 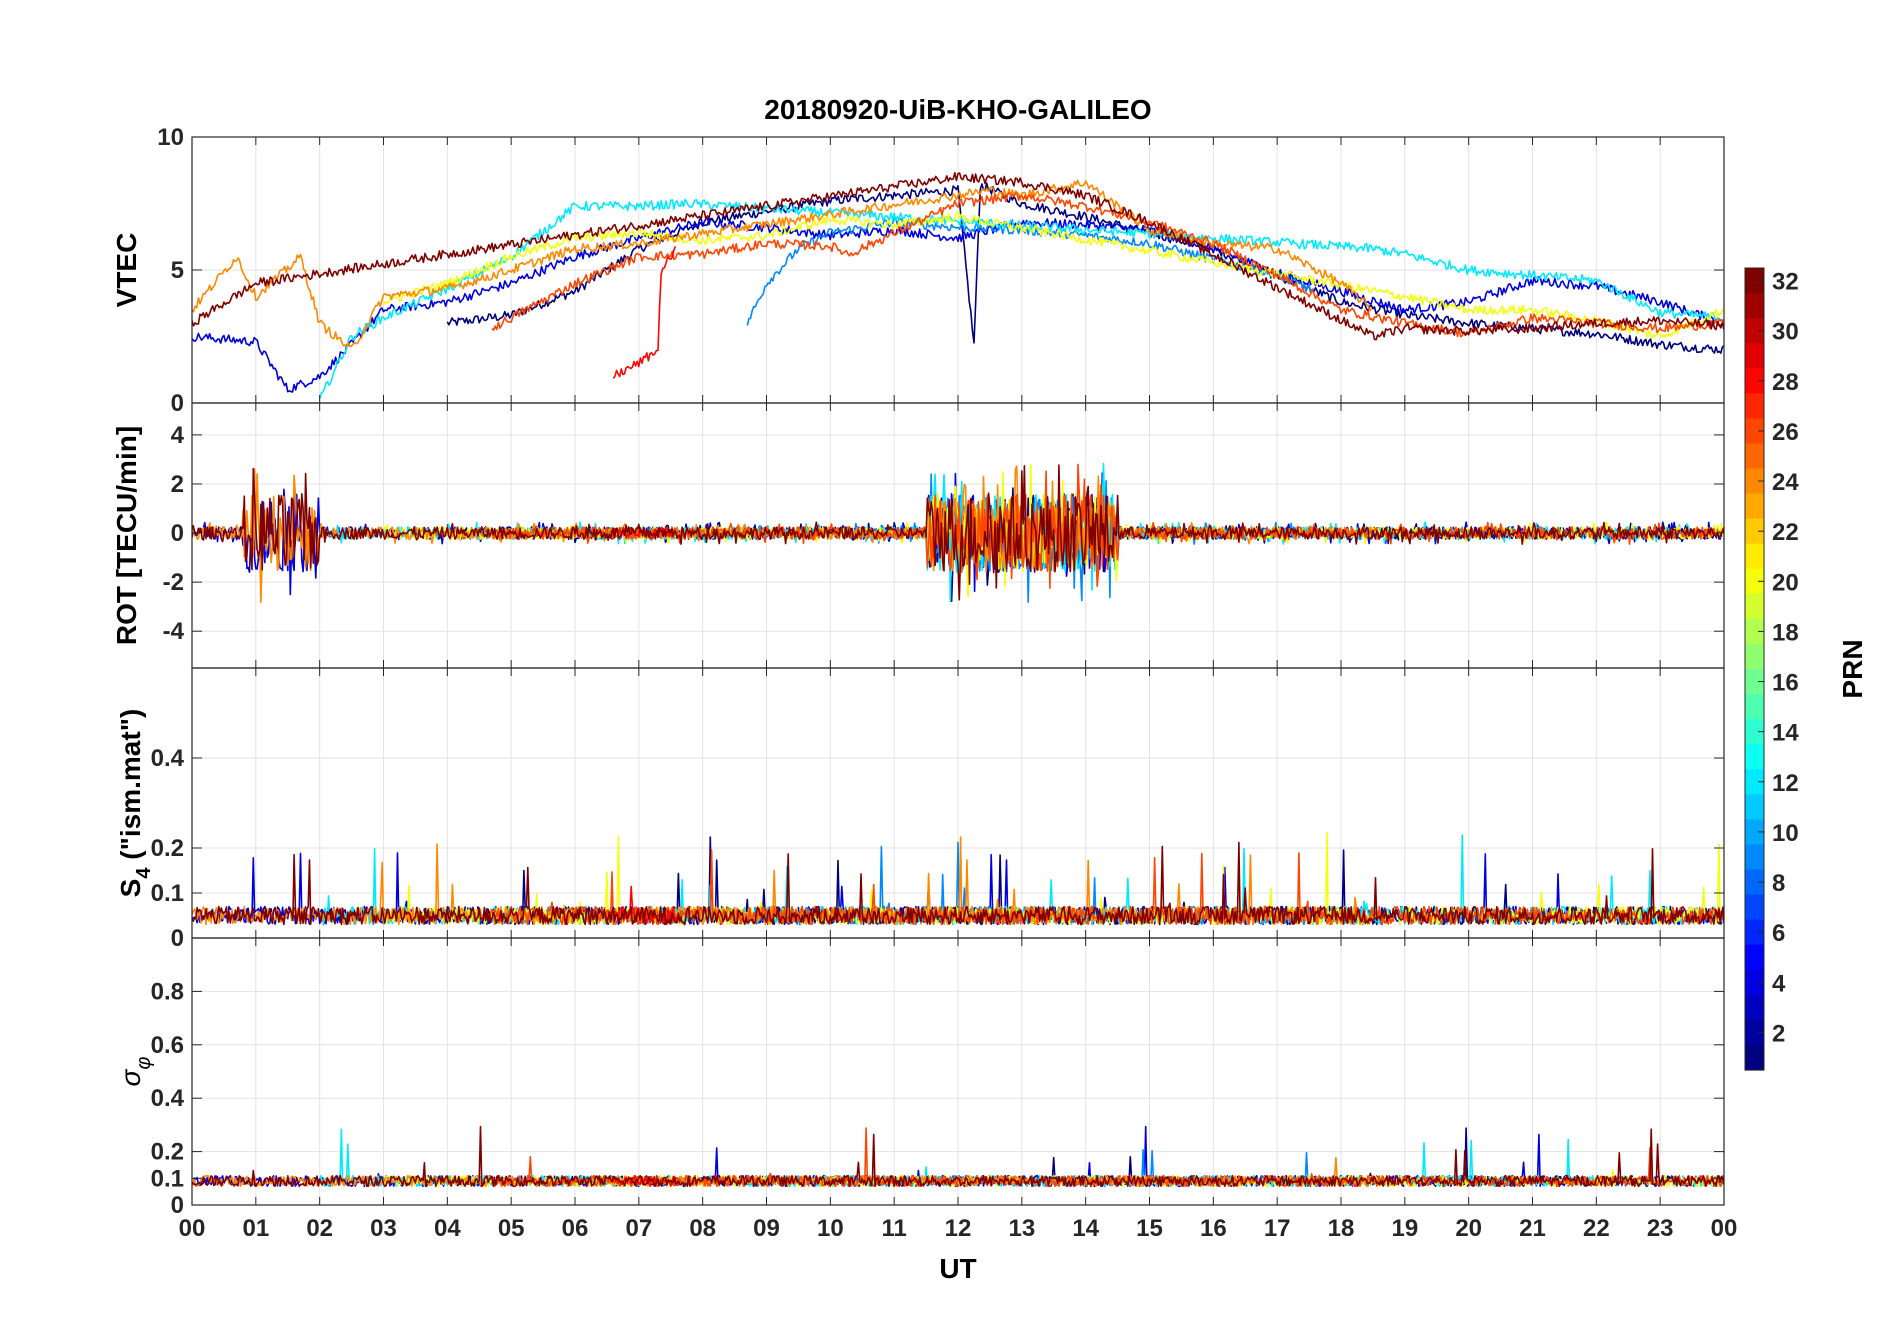 I want to click on x-tick-label: 03, so click(x=383, y=1228).